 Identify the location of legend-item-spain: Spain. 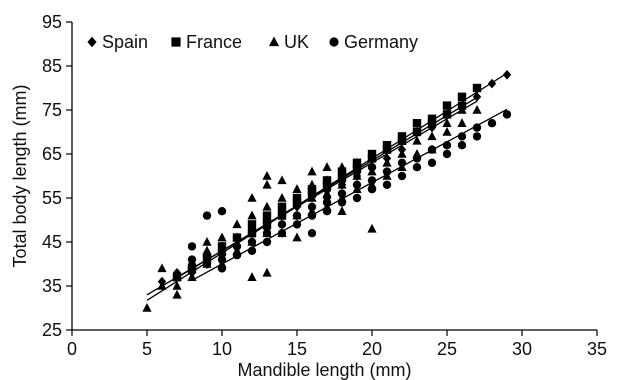
(117, 42).